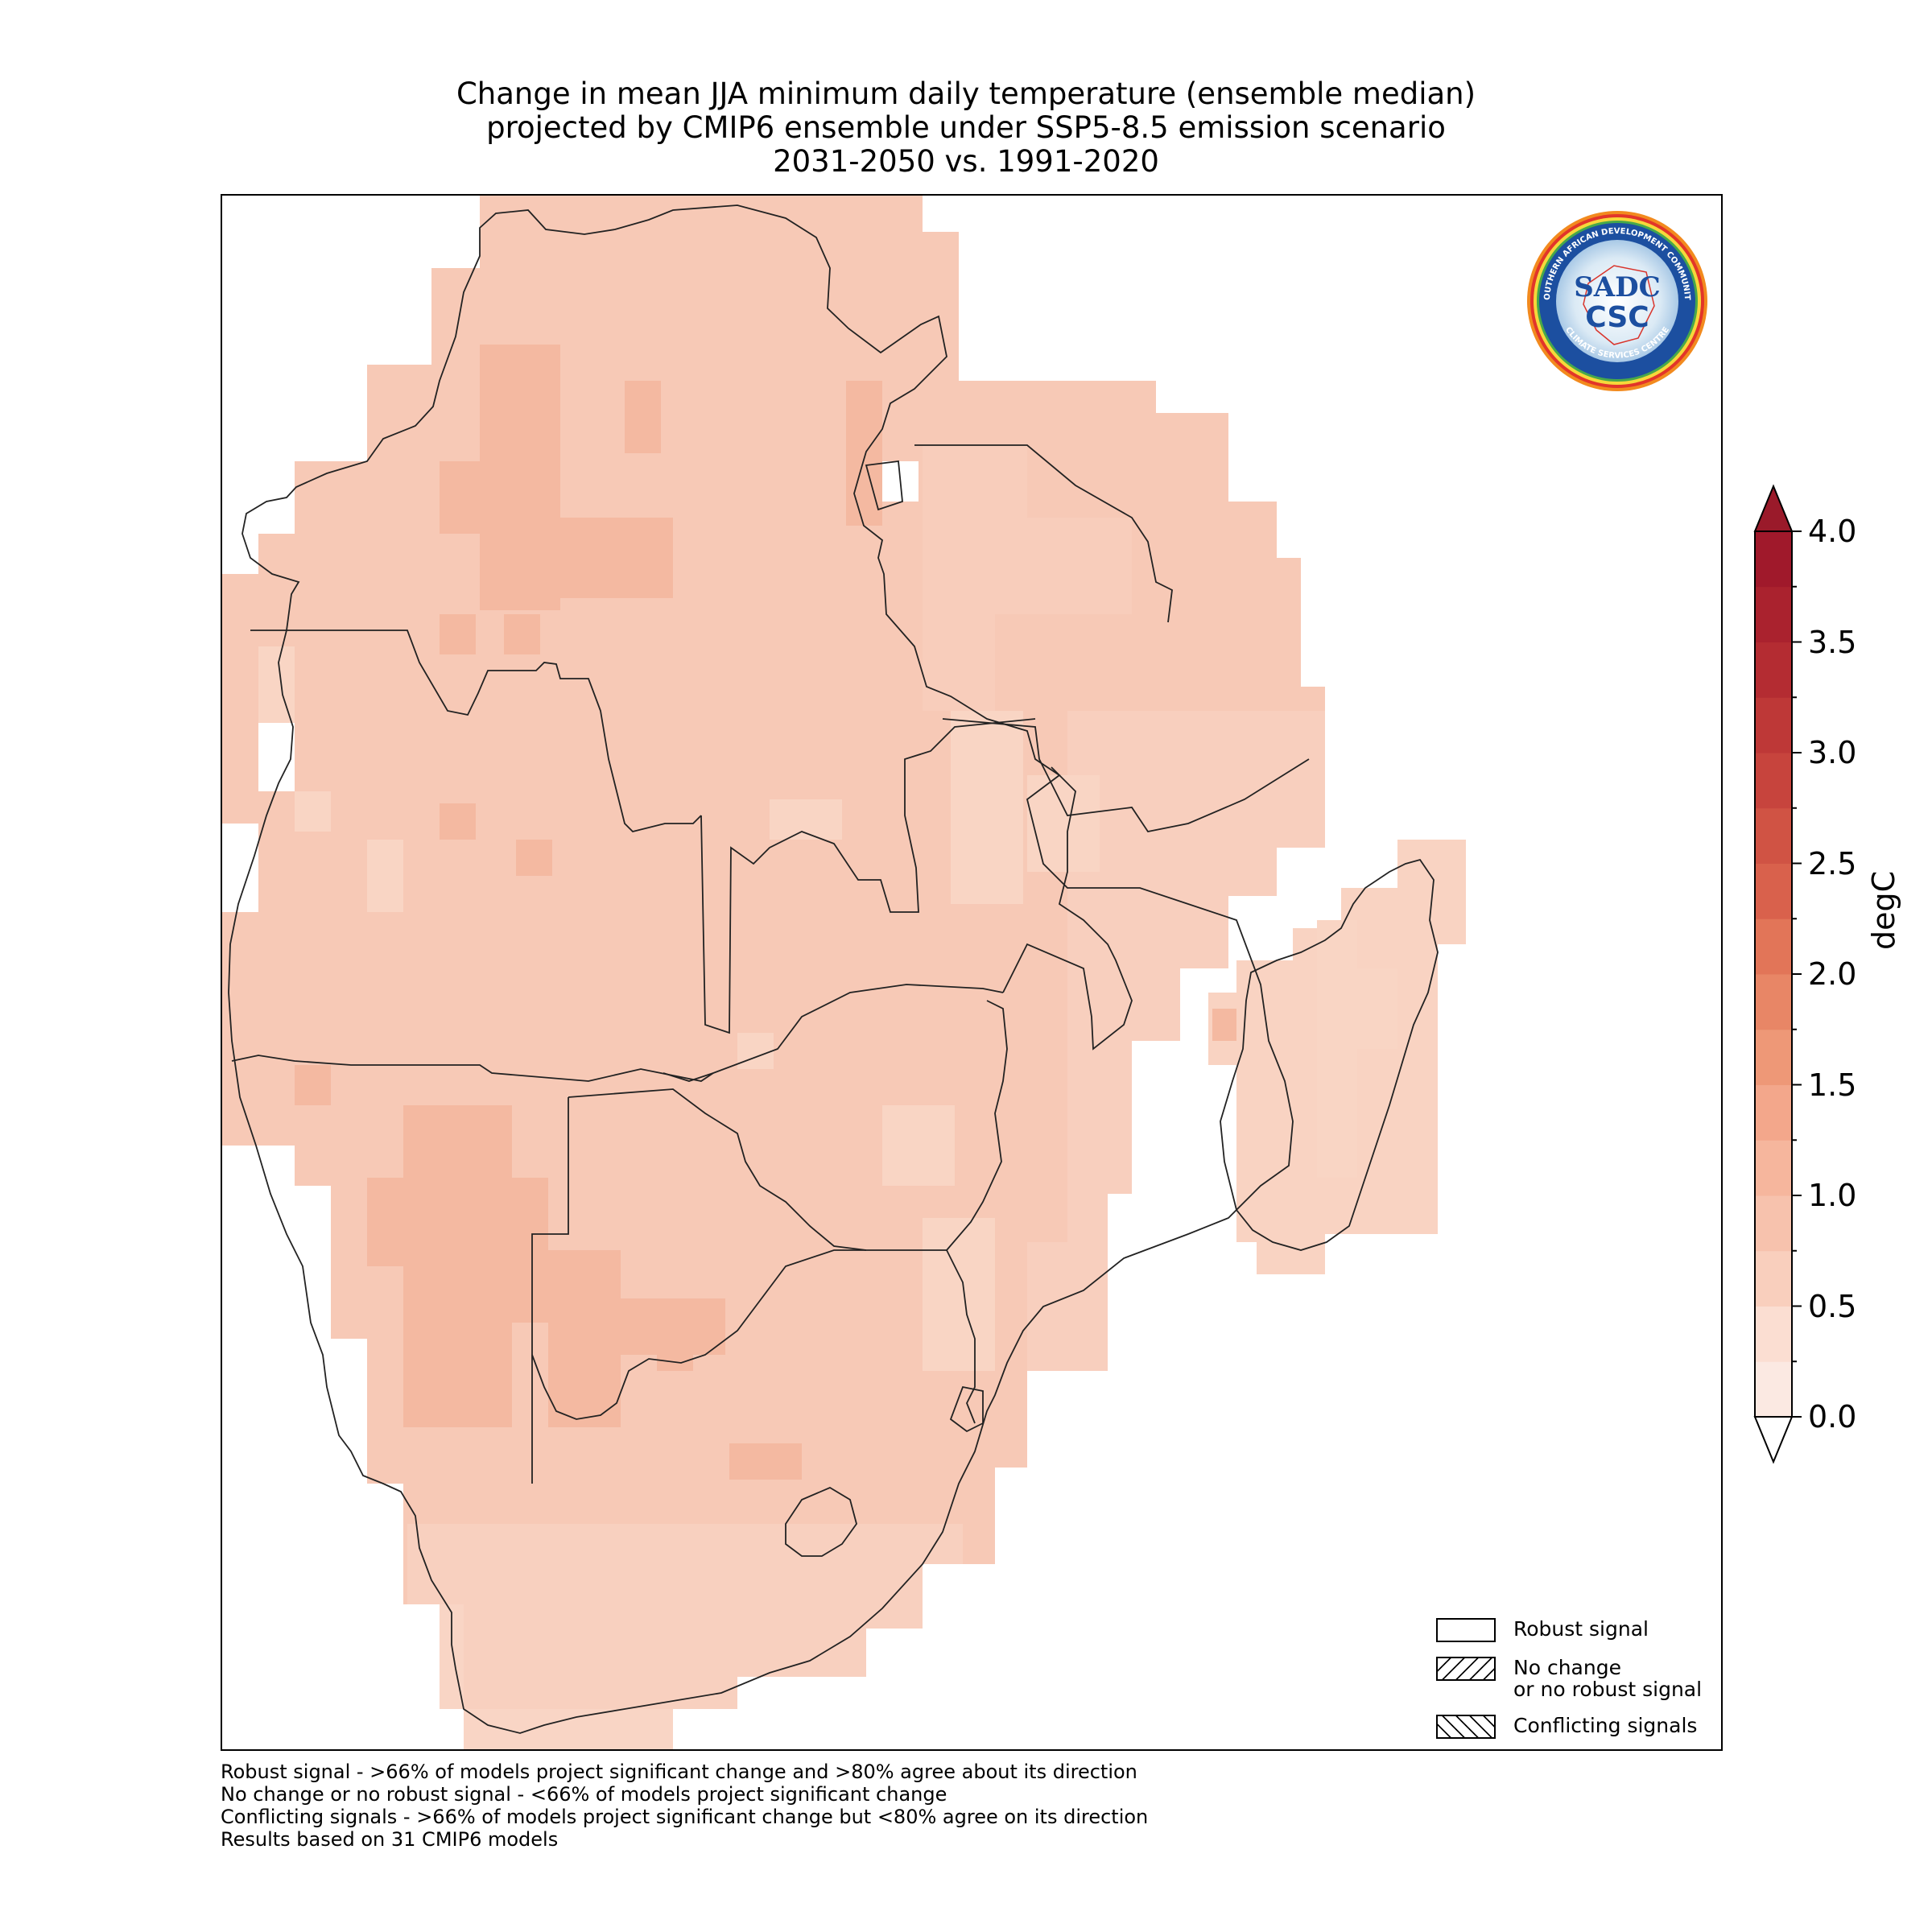  Describe the element at coordinates (1832, 642) in the screenshot. I see `colorbar-tick-label: 3.5` at that location.